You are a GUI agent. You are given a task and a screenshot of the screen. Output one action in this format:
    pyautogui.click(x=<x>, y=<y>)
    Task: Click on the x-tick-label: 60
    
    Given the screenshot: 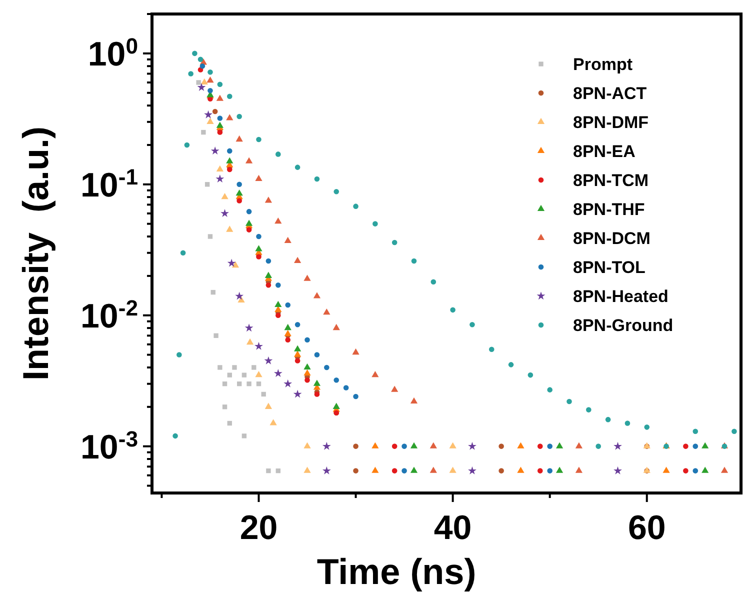 What is the action you would take?
    pyautogui.click(x=647, y=528)
    